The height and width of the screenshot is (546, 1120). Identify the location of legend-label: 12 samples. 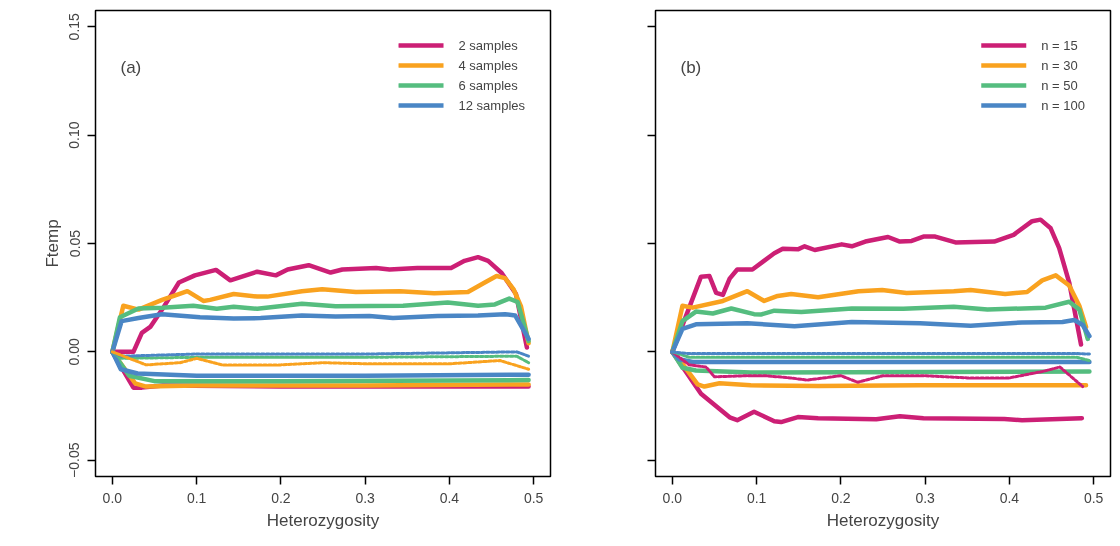
(491, 105).